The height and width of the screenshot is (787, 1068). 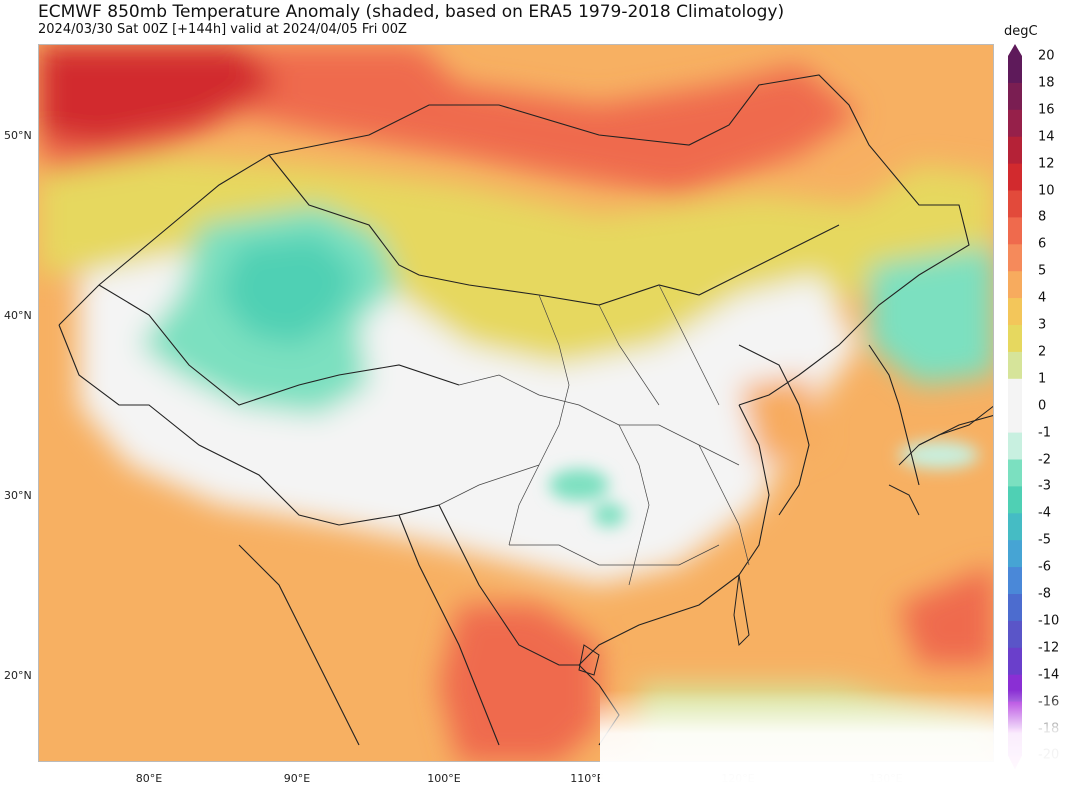 I want to click on colorbar-tick-label: -5, so click(x=1044, y=540).